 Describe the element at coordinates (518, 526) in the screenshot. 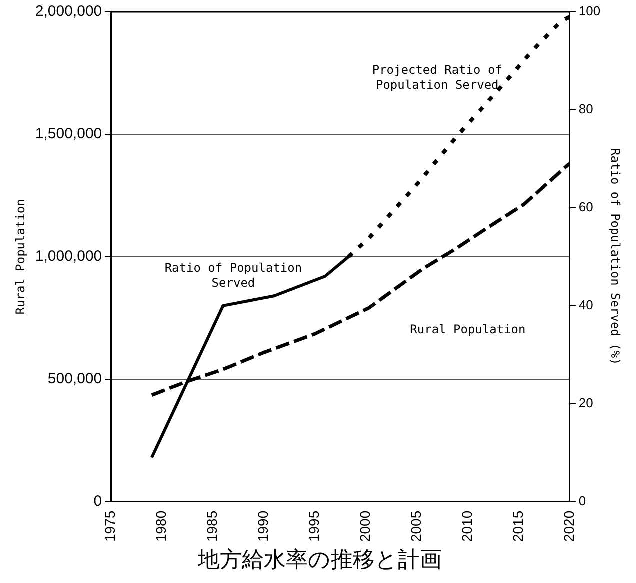

I see `x-tick-label: 2015` at that location.